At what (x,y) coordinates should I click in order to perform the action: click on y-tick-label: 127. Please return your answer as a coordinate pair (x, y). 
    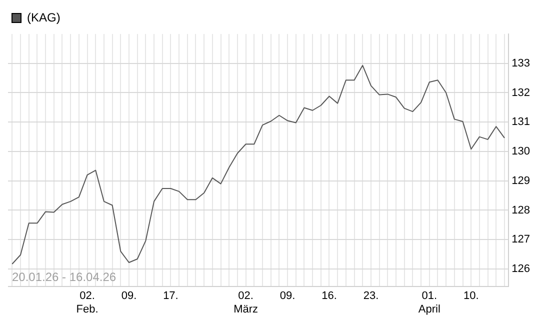
    Looking at the image, I should click on (521, 240).